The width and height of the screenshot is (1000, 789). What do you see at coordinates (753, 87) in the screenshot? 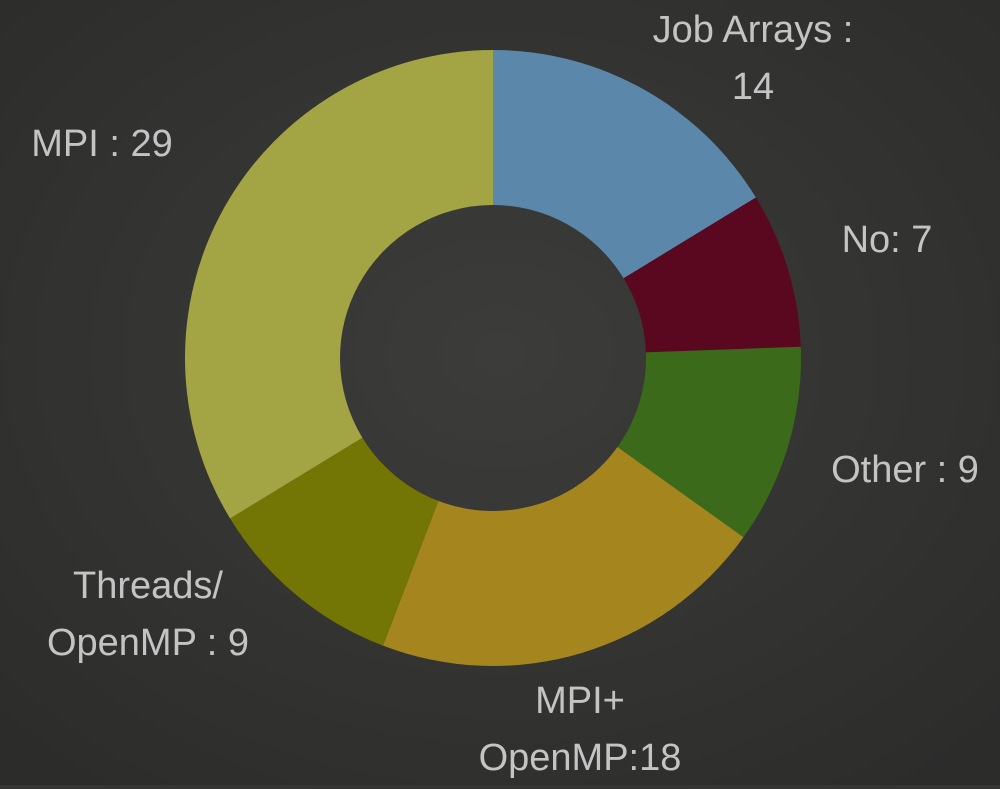
I see `slice-label: 14` at bounding box center [753, 87].